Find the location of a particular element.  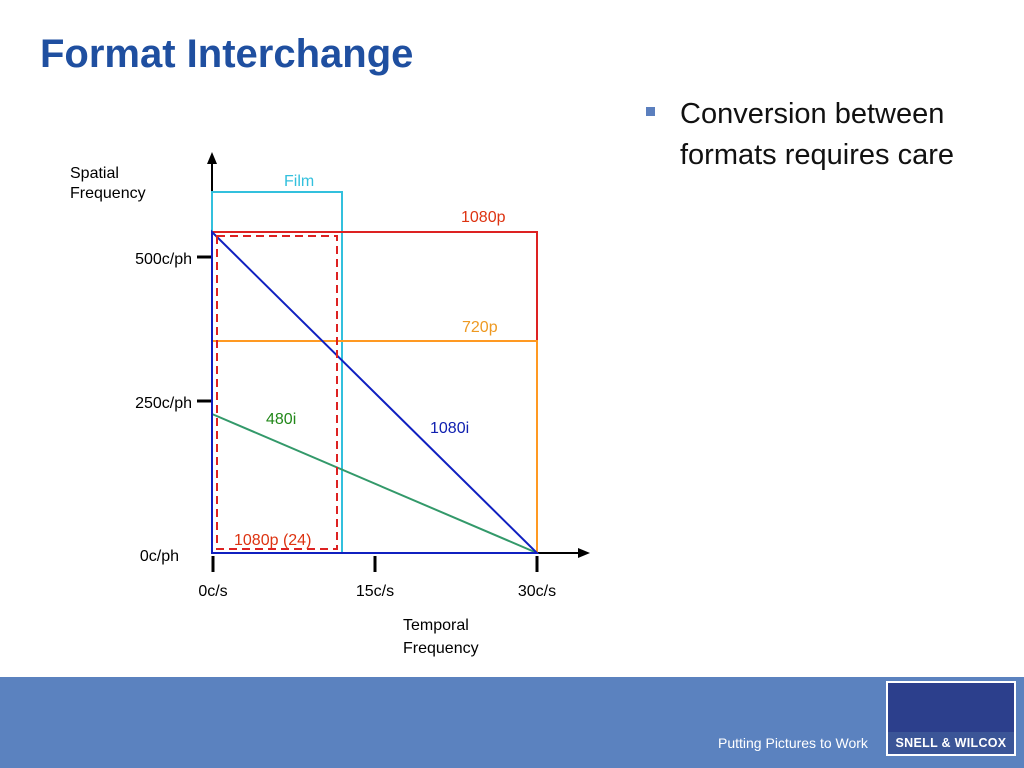

x-tick-label: 15c/s is located at coordinates (375, 591).